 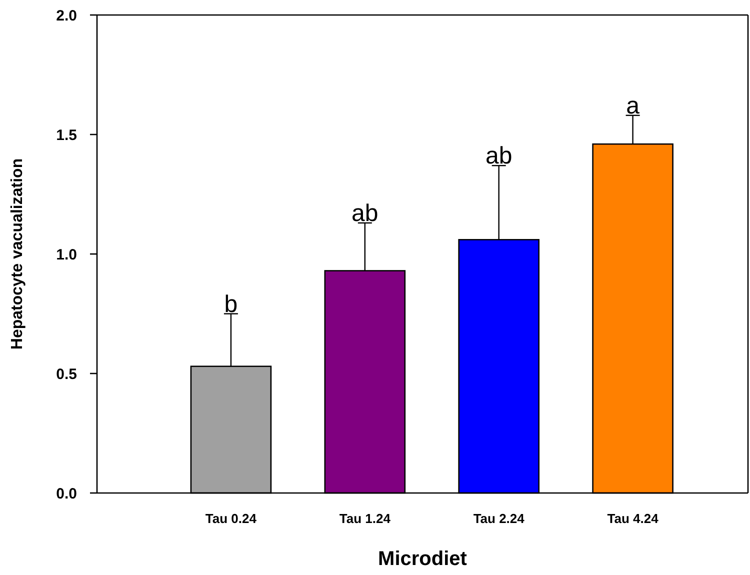 What do you see at coordinates (633, 106) in the screenshot?
I see `annotation: a` at bounding box center [633, 106].